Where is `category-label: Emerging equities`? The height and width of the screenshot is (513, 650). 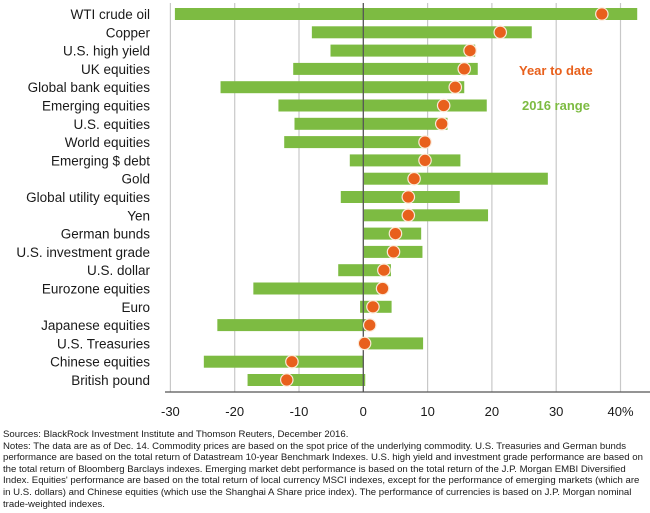
category-label: Emerging equities is located at coordinates (96, 106).